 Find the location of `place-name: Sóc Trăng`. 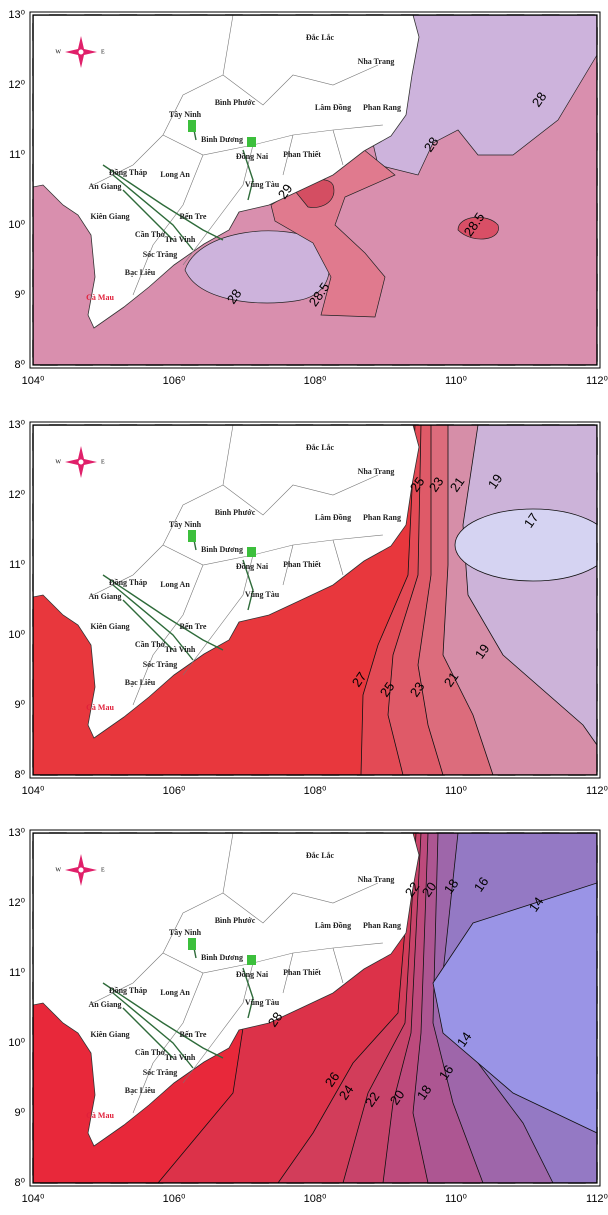

place-name: Sóc Trăng is located at coordinates (160, 254).